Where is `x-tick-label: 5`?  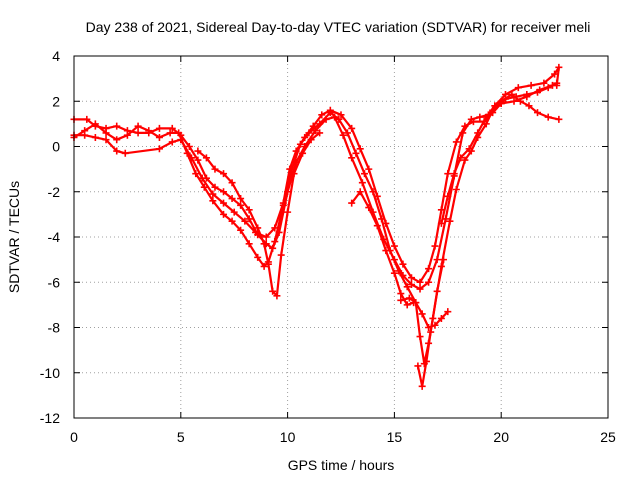
x-tick-label: 5 is located at coordinates (181, 437).